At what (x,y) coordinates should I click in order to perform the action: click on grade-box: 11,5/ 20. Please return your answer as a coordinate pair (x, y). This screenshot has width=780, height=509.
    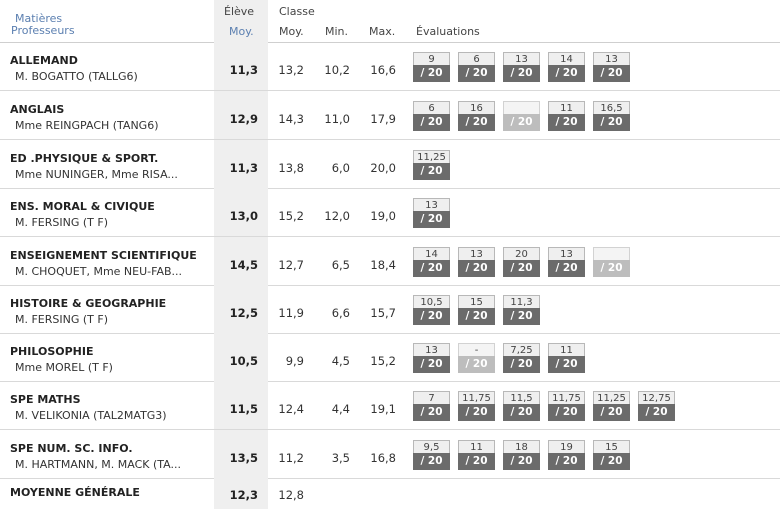
    Looking at the image, I should click on (521, 406).